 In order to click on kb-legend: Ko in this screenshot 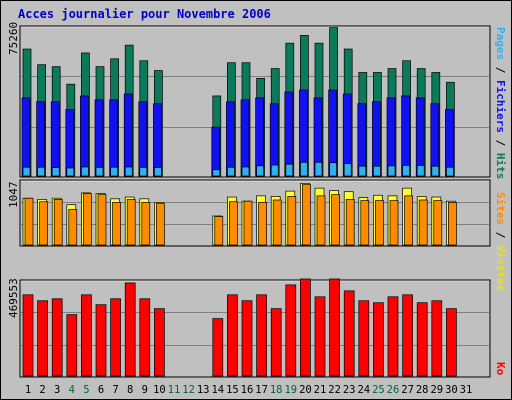, I will do `click(500, 369)`.